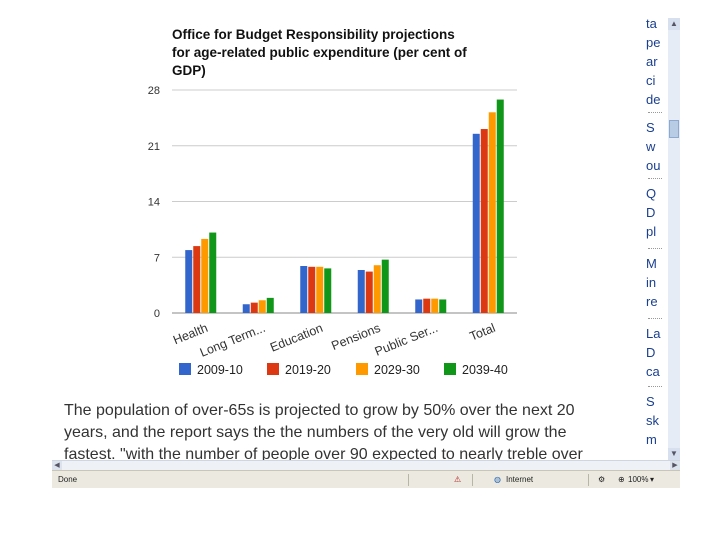  Describe the element at coordinates (653, 99) in the screenshot. I see `sidebar-link-text: de` at that location.